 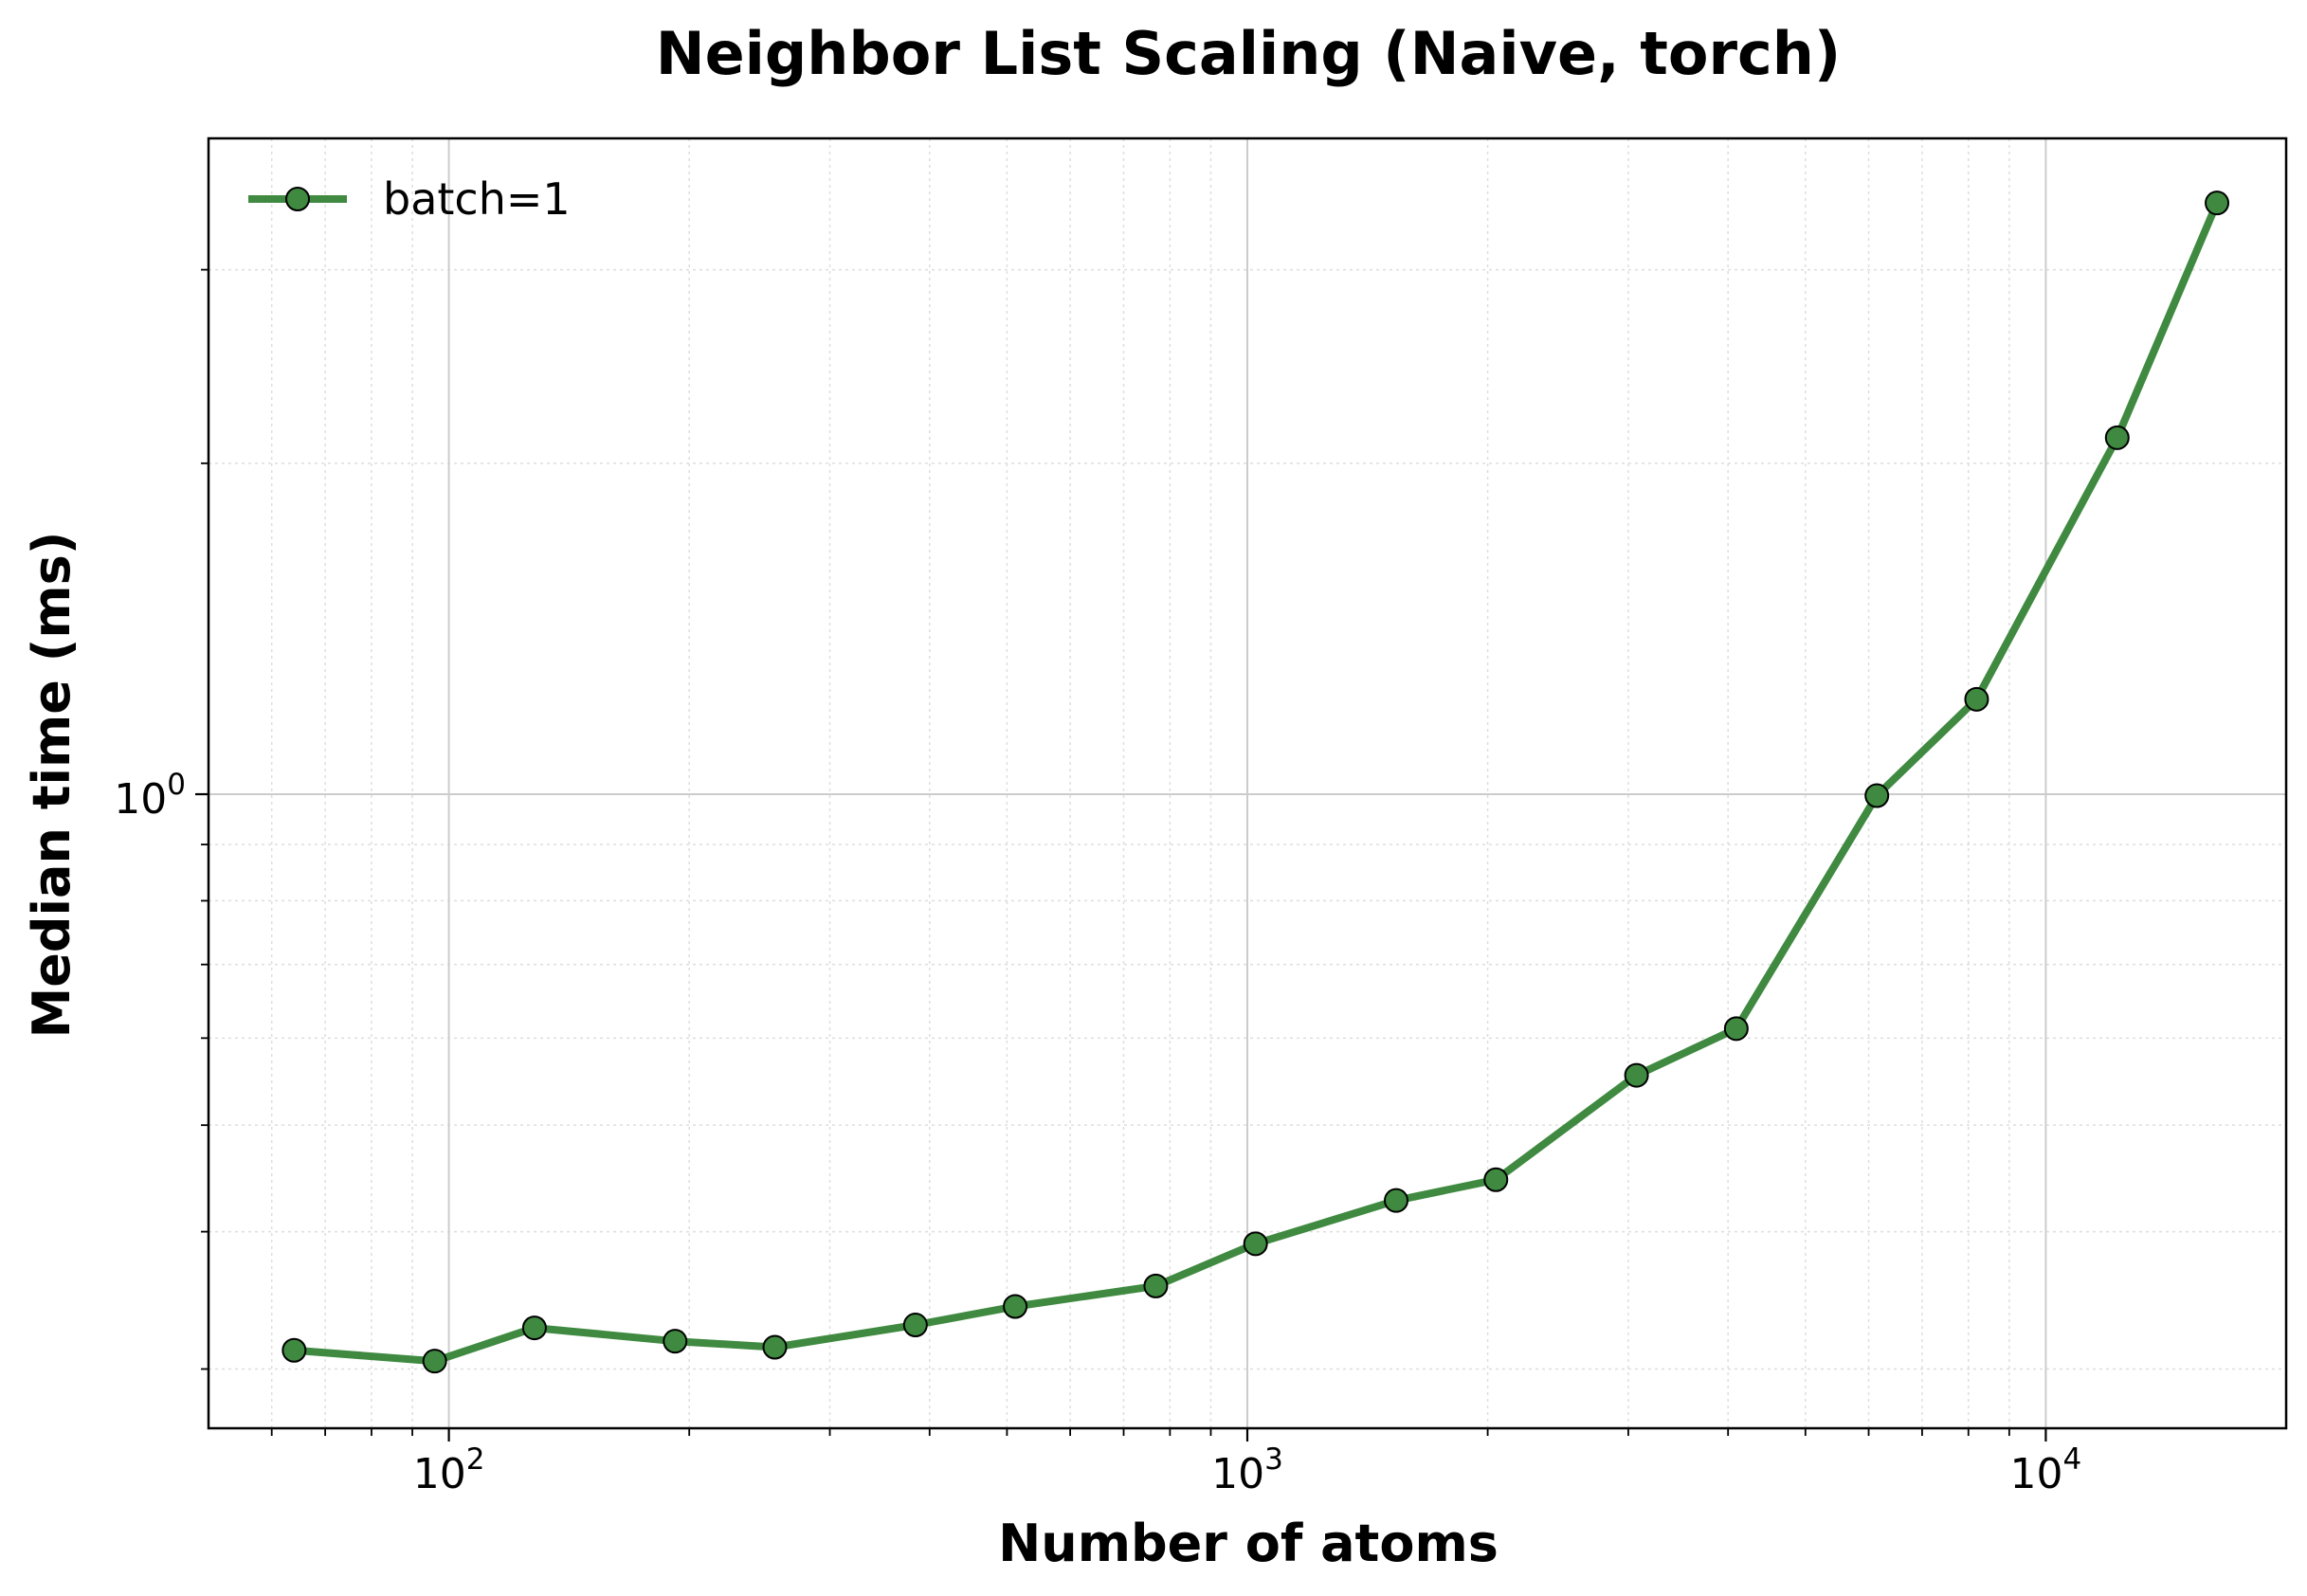 What do you see at coordinates (150, 796) in the screenshot?
I see `y-tick-label: 100` at bounding box center [150, 796].